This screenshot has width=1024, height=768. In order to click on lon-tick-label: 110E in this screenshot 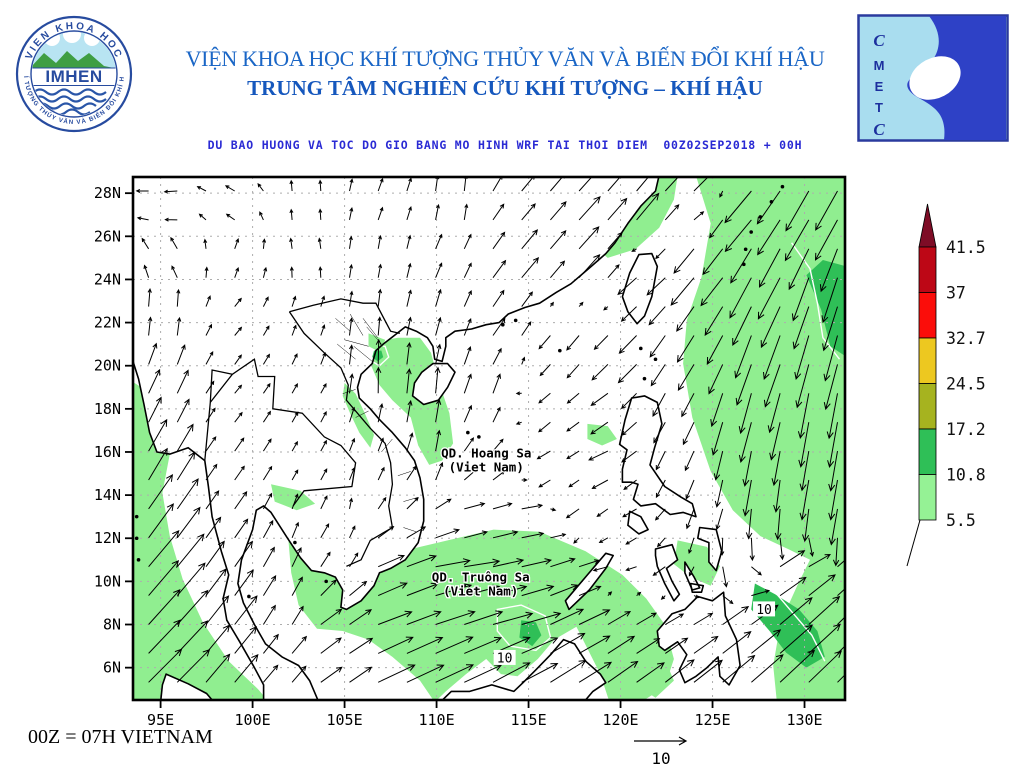, I will do `click(437, 720)`.